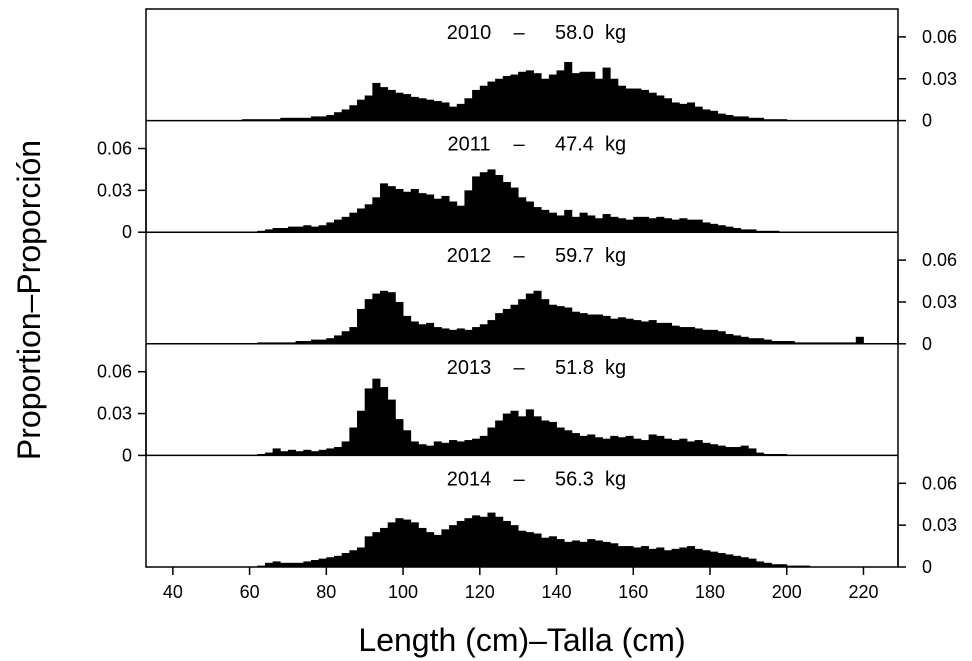 The image size is (972, 661). Describe the element at coordinates (173, 592) in the screenshot. I see `x-tick-label: 40` at that location.